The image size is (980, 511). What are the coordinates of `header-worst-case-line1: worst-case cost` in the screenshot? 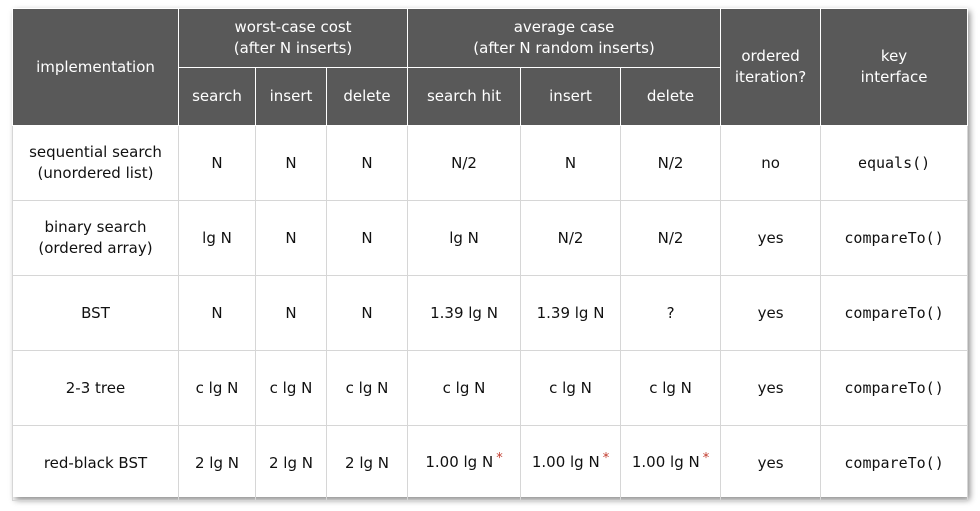 It's located at (293, 27).